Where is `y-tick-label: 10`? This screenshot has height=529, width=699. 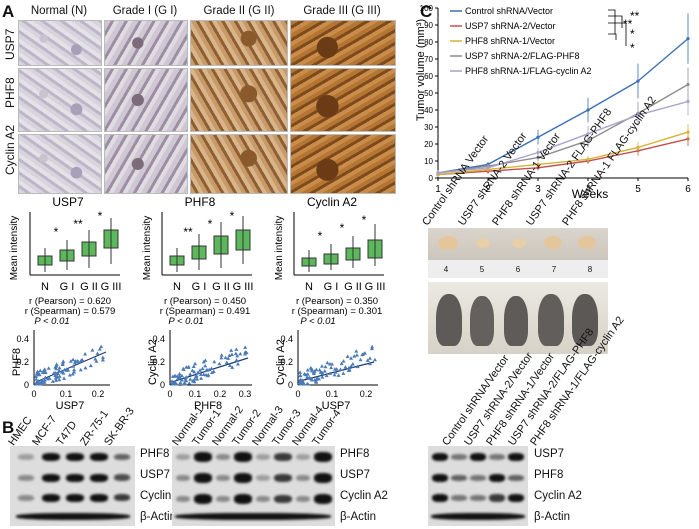 y-tick-label: 10 is located at coordinates (428, 161).